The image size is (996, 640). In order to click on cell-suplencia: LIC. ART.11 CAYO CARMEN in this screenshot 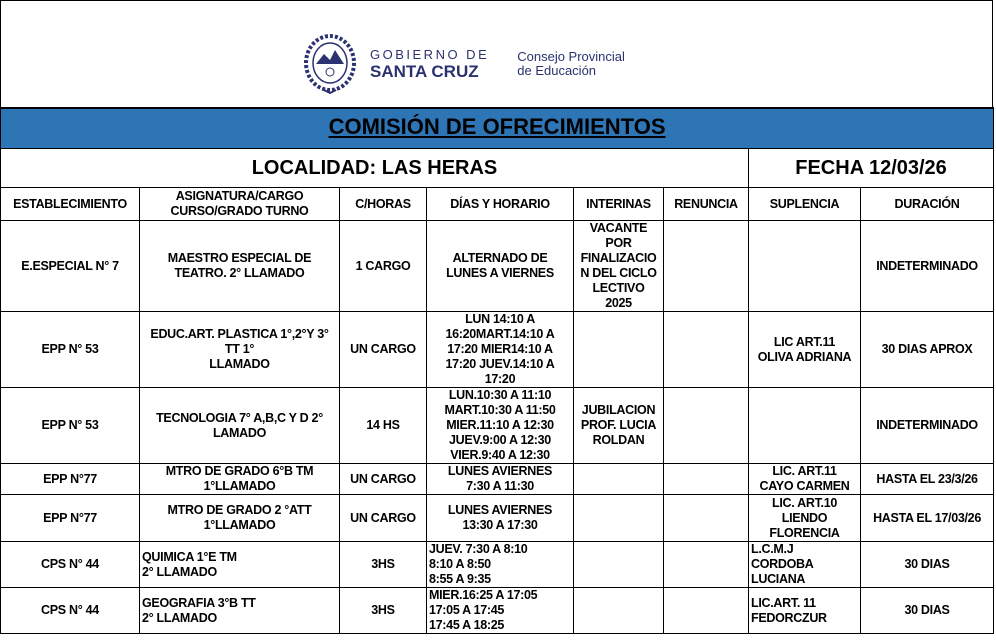, I will do `click(804, 479)`.